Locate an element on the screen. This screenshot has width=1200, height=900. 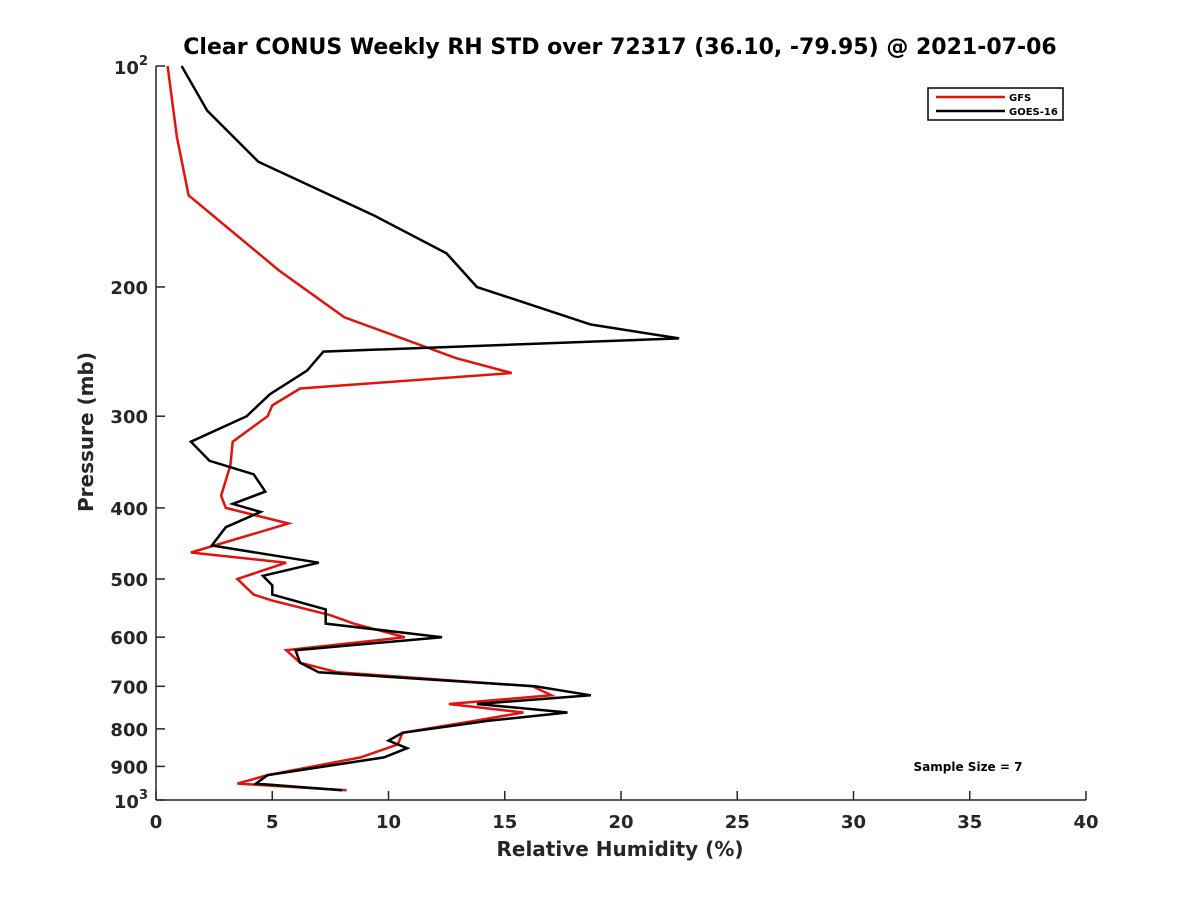
y-tick-label: 600 is located at coordinates (129, 638).